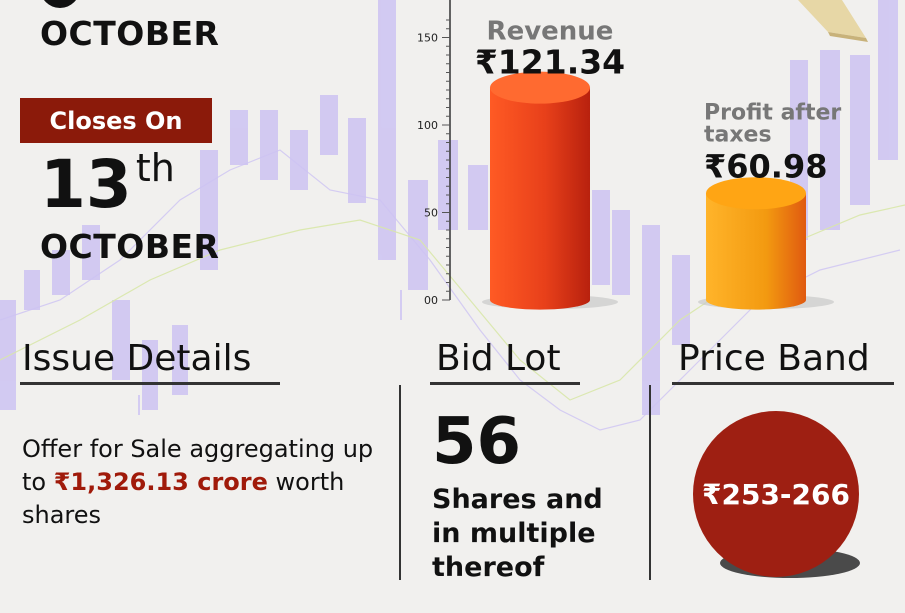 This screenshot has height=613, width=905. What do you see at coordinates (427, 38) in the screenshot?
I see `y-tick-label: 150` at bounding box center [427, 38].